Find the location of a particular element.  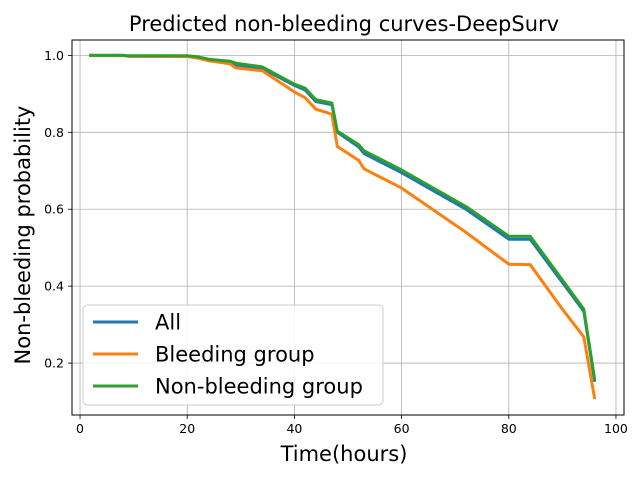

y-tick-label: 0.4 is located at coordinates (54, 286).